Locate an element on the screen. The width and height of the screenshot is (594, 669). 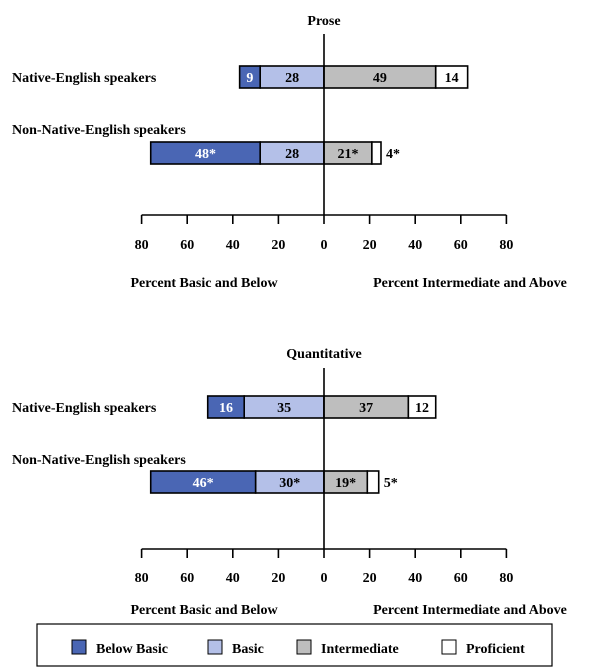
quantitative-data-label-below-basic-native-english-speakers: 16 is located at coordinates (226, 408).